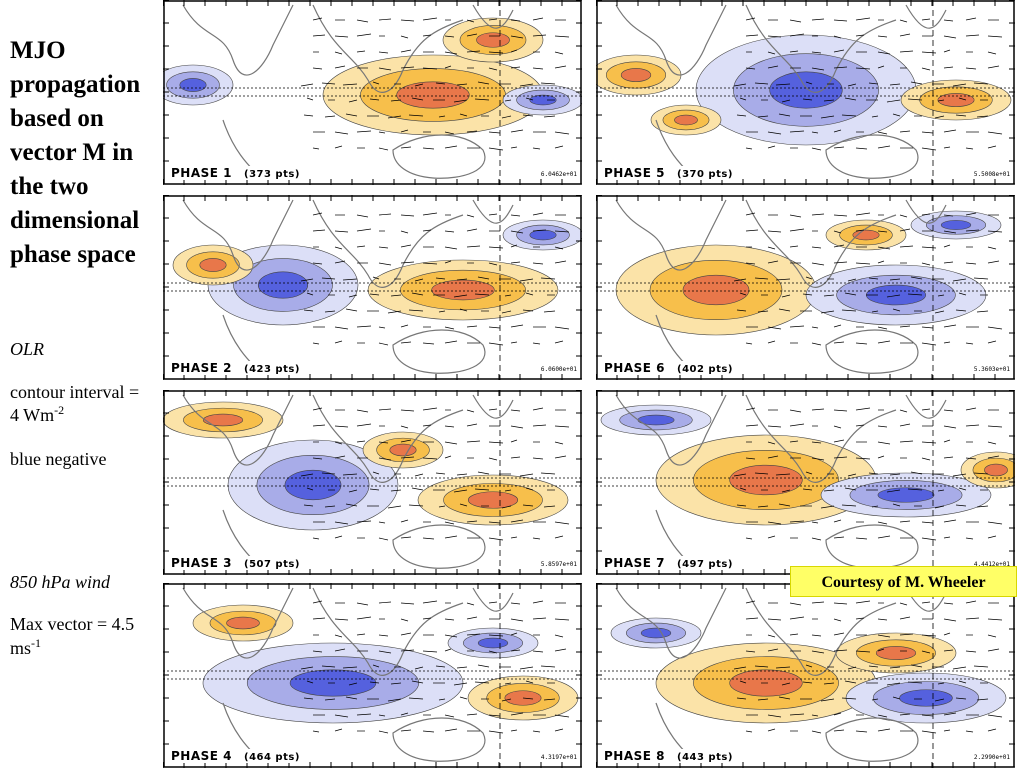 This screenshot has width=1024, height=768. Describe the element at coordinates (72, 624) in the screenshot. I see `max-vector-label: Max vector = 4.5` at that location.